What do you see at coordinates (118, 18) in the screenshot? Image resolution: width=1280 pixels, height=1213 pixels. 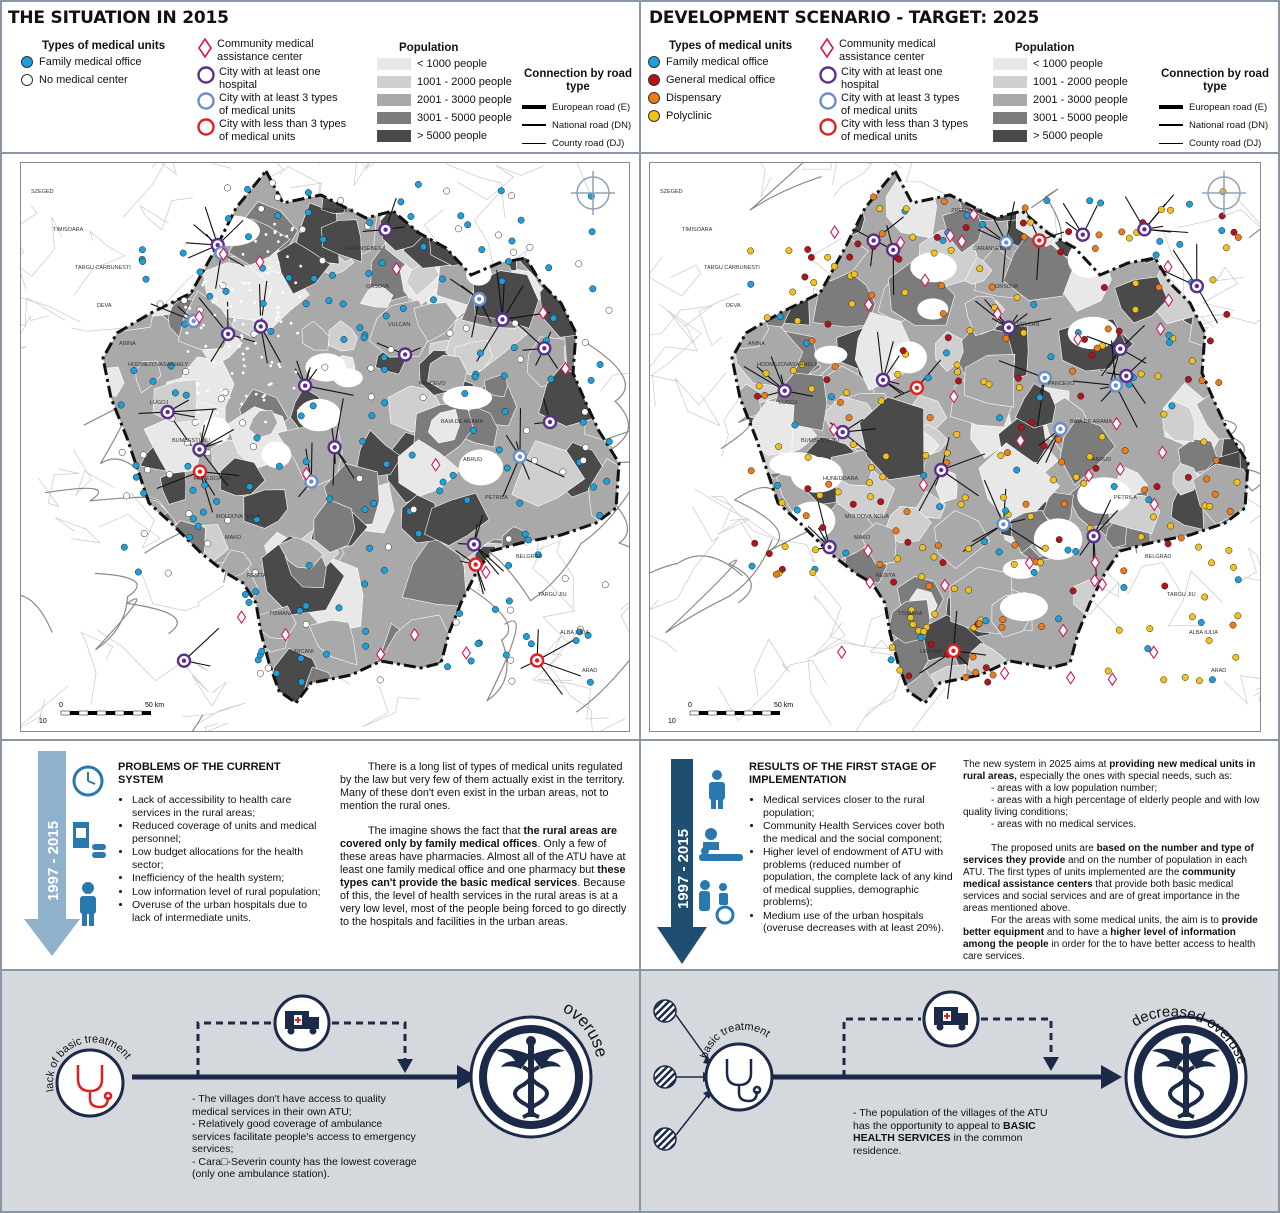 I see `left-title: THE SITUATION IN 2015` at bounding box center [118, 18].